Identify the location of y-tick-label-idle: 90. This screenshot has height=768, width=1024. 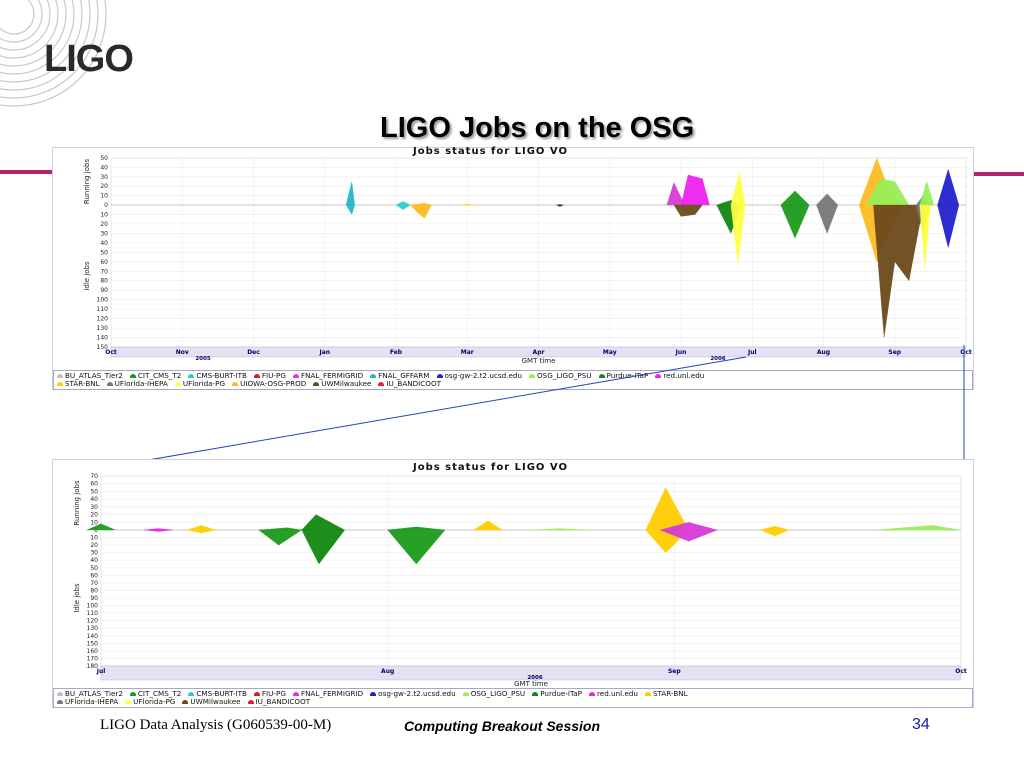
(104, 290).